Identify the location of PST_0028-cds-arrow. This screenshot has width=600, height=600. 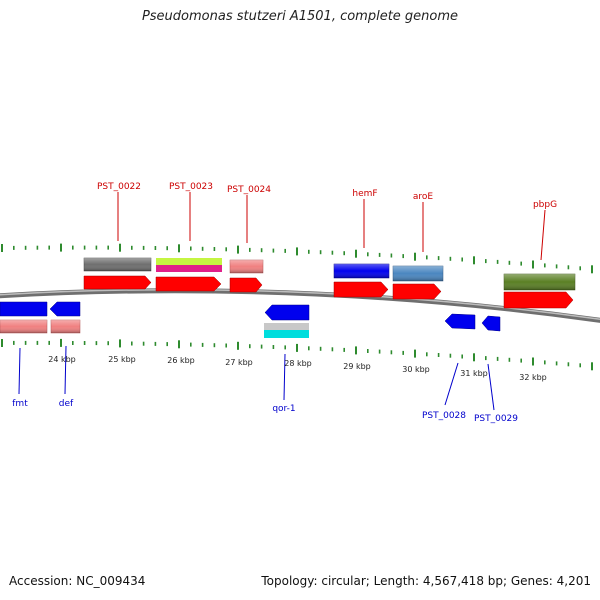
(460, 321).